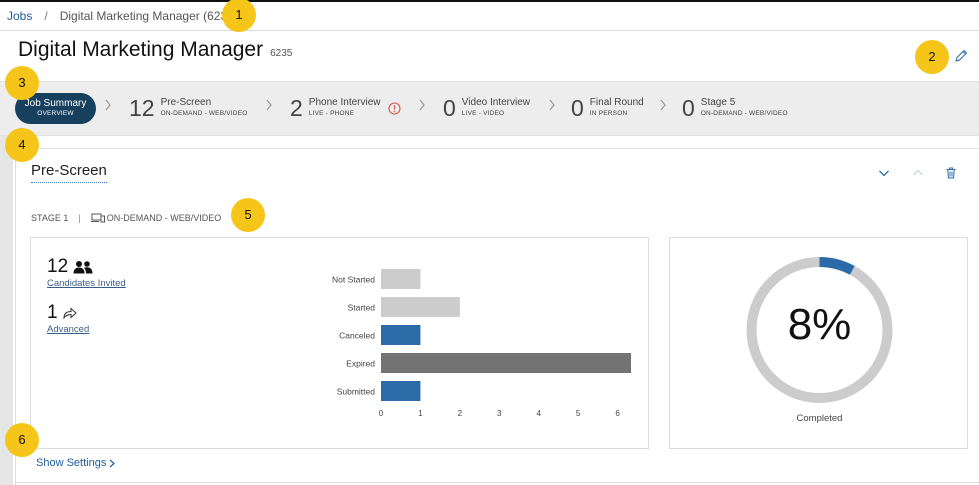 This screenshot has width=979, height=485. Describe the element at coordinates (248, 215) in the screenshot. I see `annotation-marker: 5` at that location.